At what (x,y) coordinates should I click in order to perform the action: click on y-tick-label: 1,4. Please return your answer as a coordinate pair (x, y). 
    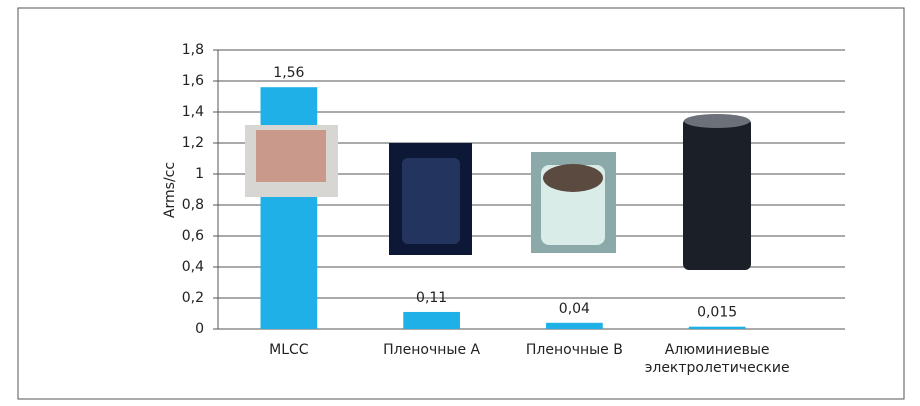
    Looking at the image, I should click on (193, 112).